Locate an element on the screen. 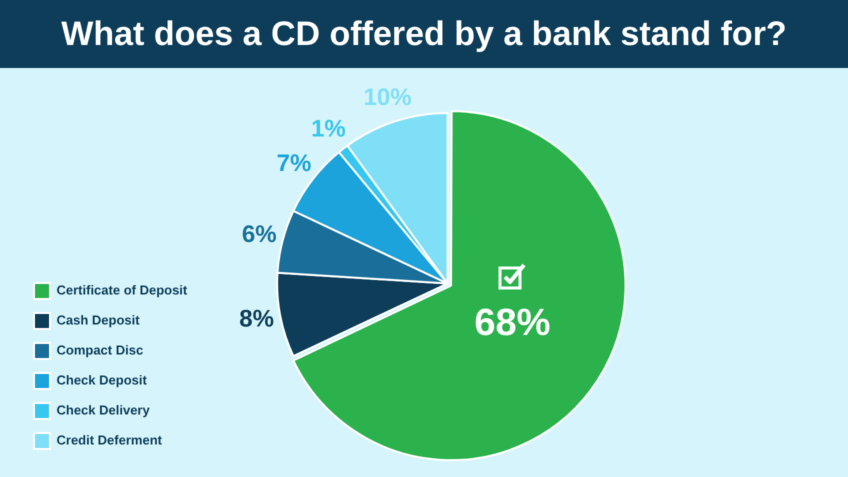 The image size is (848, 477). legend-label: Credit Deferment is located at coordinates (109, 440).